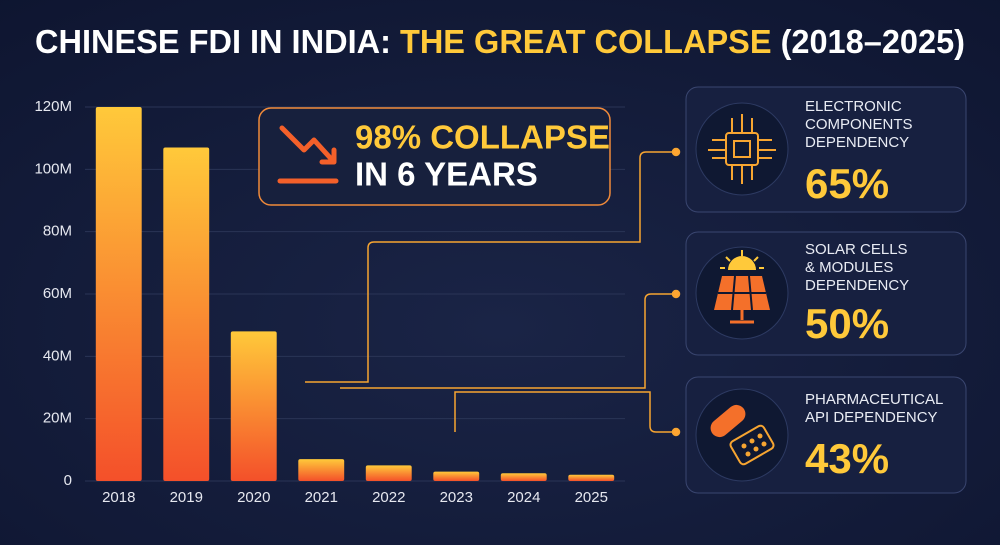  I want to click on y-tick-label: 80M, so click(57, 231).